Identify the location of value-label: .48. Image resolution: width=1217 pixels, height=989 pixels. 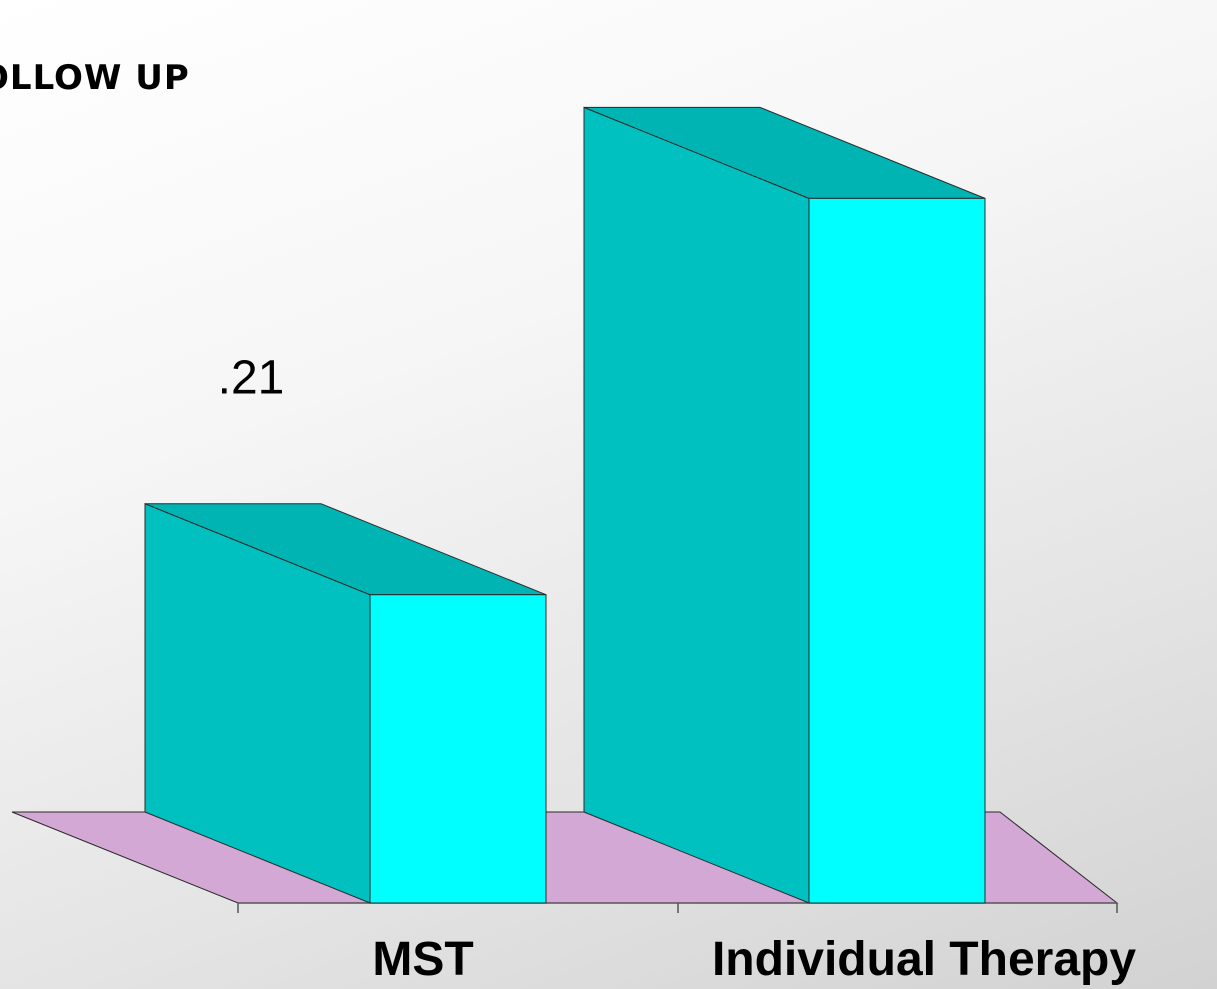
(690, 4).